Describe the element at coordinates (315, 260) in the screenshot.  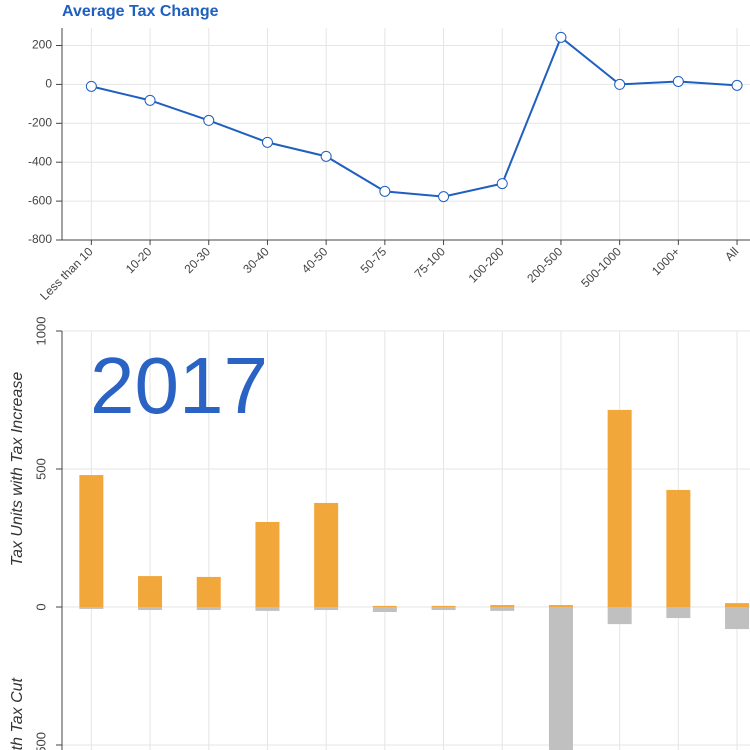
I see `x-tick-label: 40-50` at that location.